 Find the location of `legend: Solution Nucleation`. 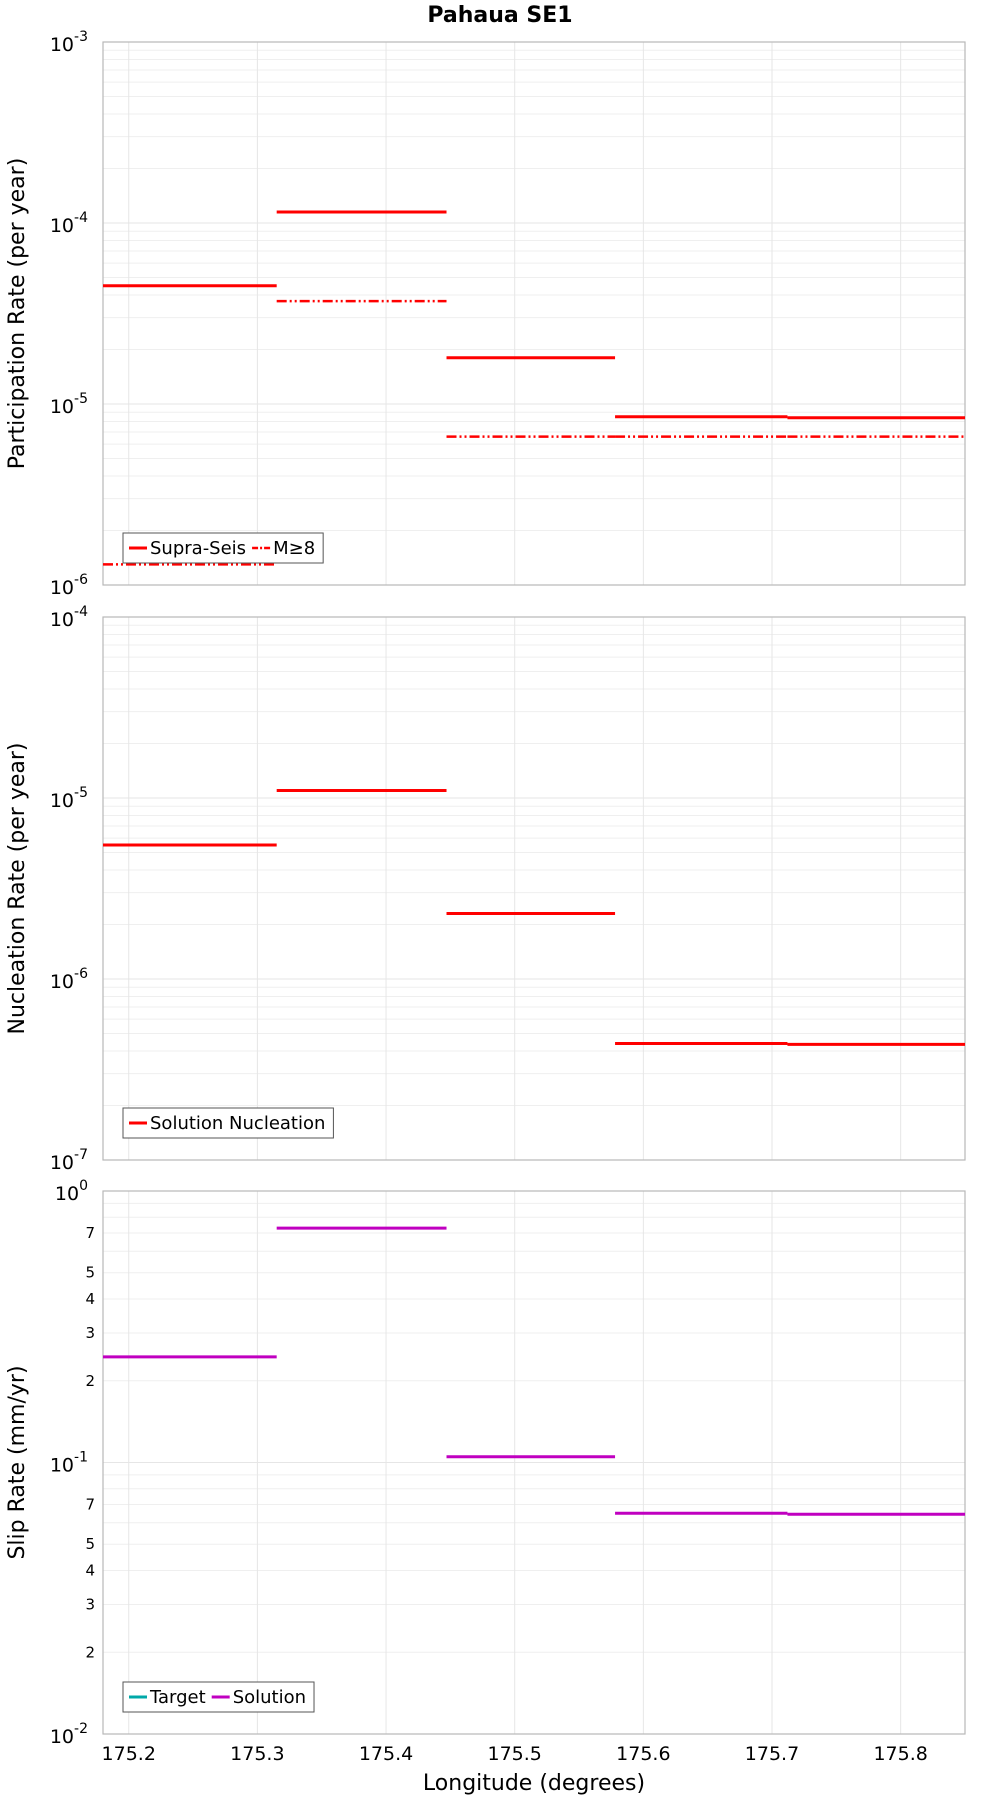

legend: Solution Nucleation is located at coordinates (228, 1123).